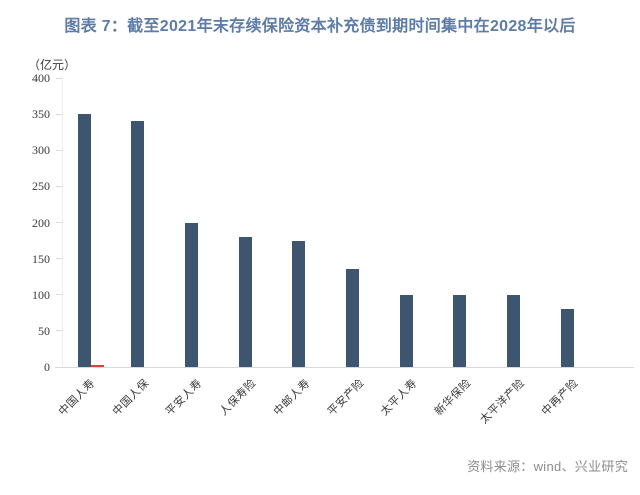  I want to click on x-axis-label: 新华保险, so click(453, 398).